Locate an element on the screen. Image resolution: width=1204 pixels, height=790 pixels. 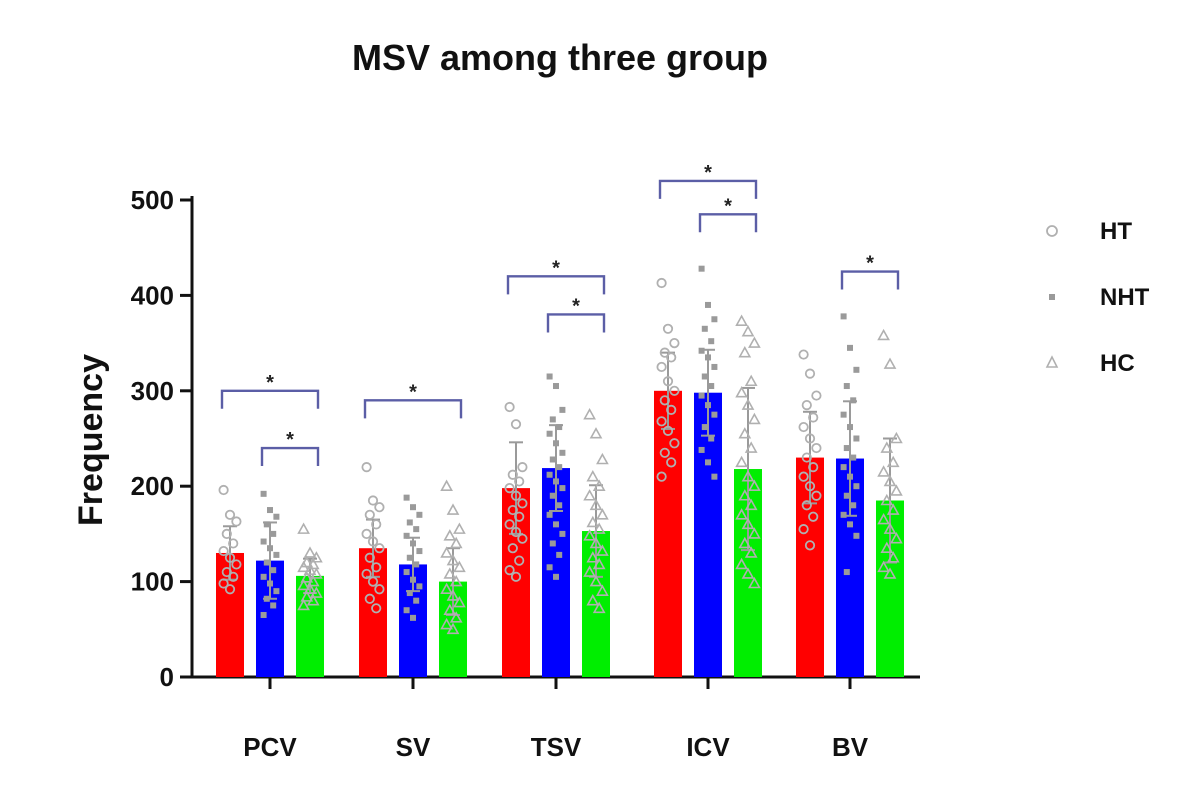
y-tick-label: 200 is located at coordinates (152, 486).